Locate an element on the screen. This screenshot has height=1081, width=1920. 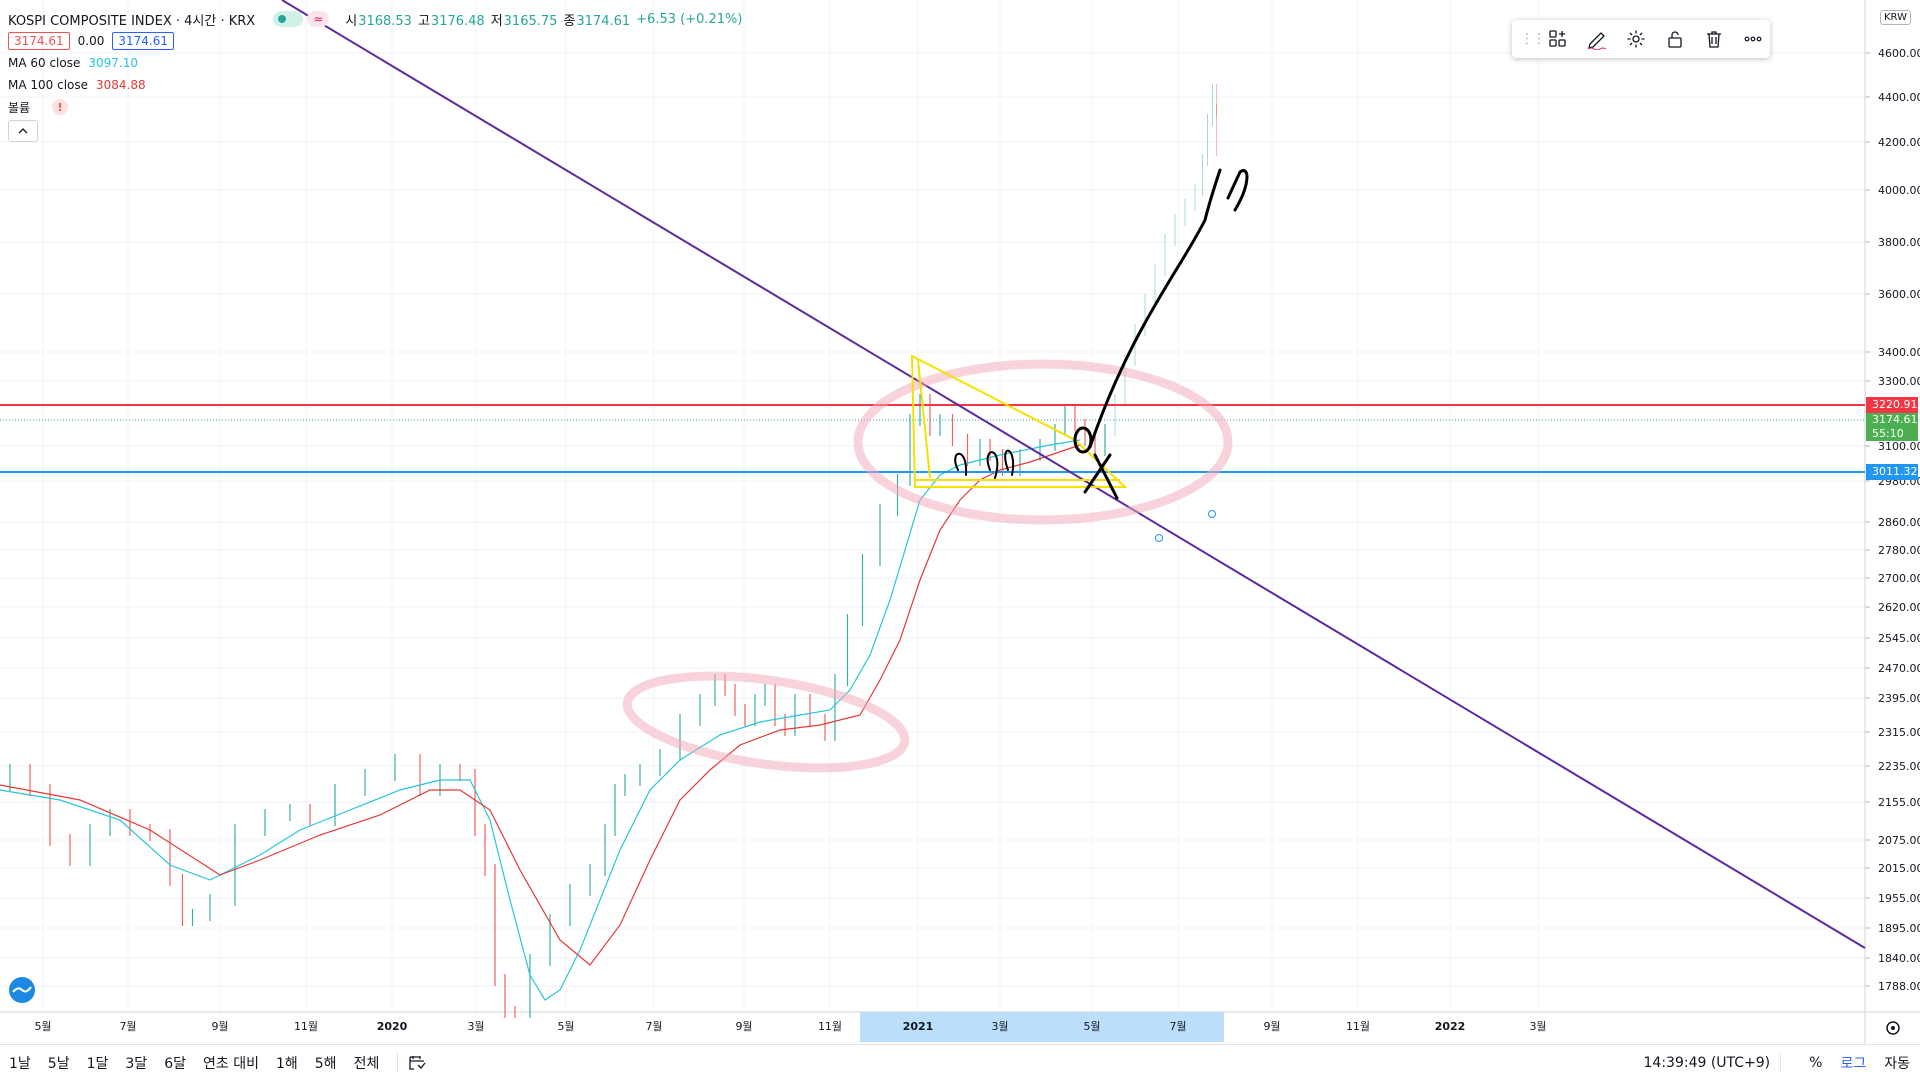
wave-icon: ≈ is located at coordinates (318, 19).